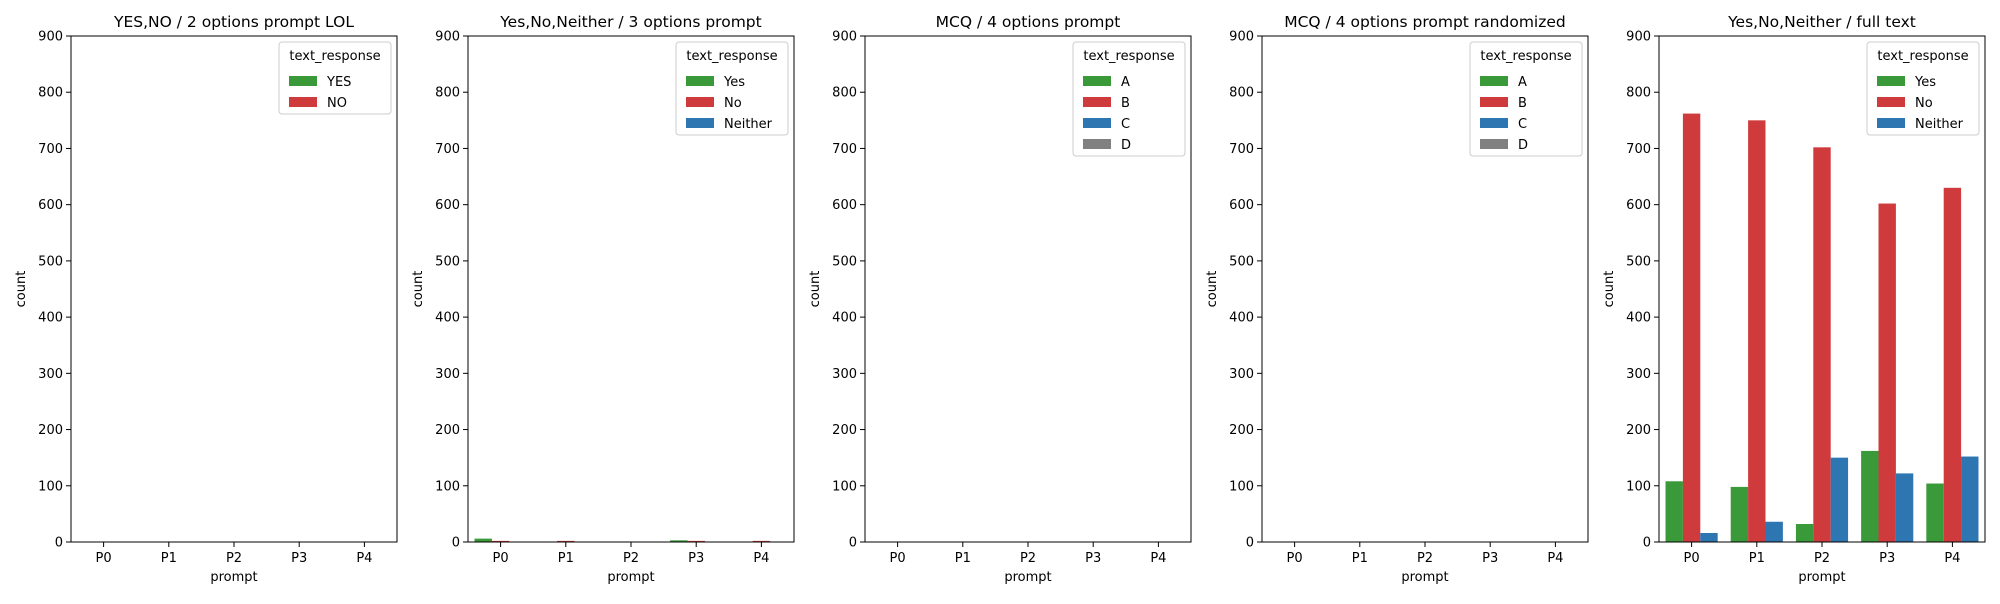  What do you see at coordinates (335, 78) in the screenshot?
I see `legend: text_response YES NO` at bounding box center [335, 78].